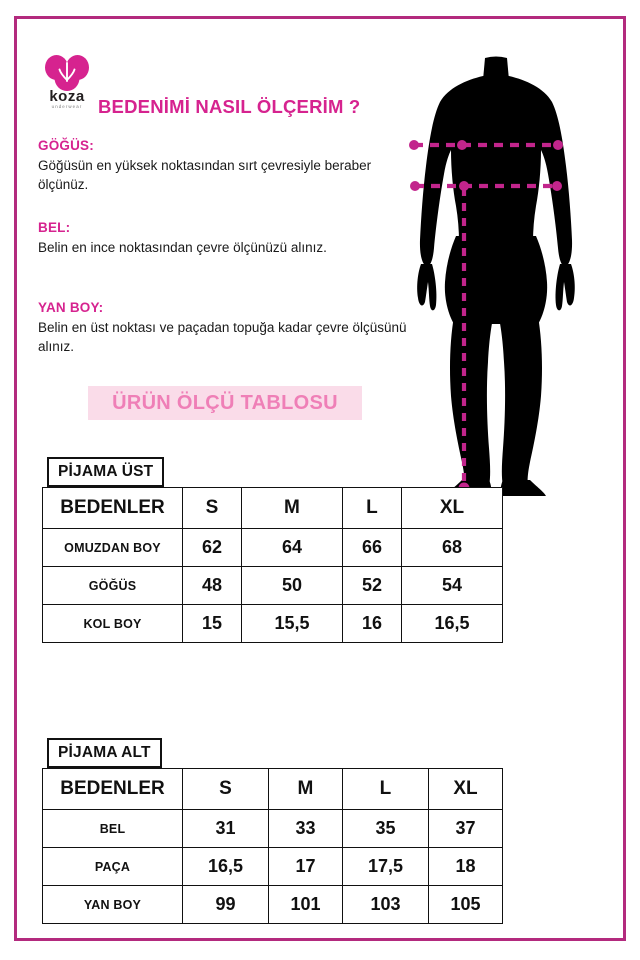 Image resolution: width=640 pixels, height=960 pixels. Describe the element at coordinates (212, 547) in the screenshot. I see `table-cell: 62` at that location.